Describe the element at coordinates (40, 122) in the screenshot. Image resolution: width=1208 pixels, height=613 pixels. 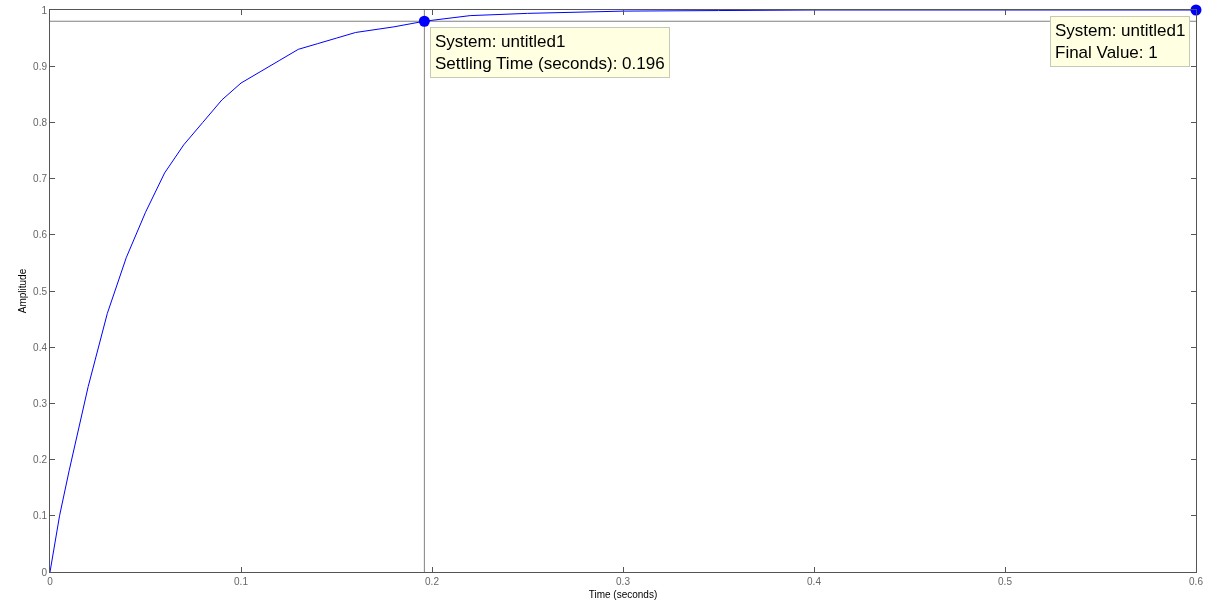
I see `y-tick-label: 0.8` at that location.